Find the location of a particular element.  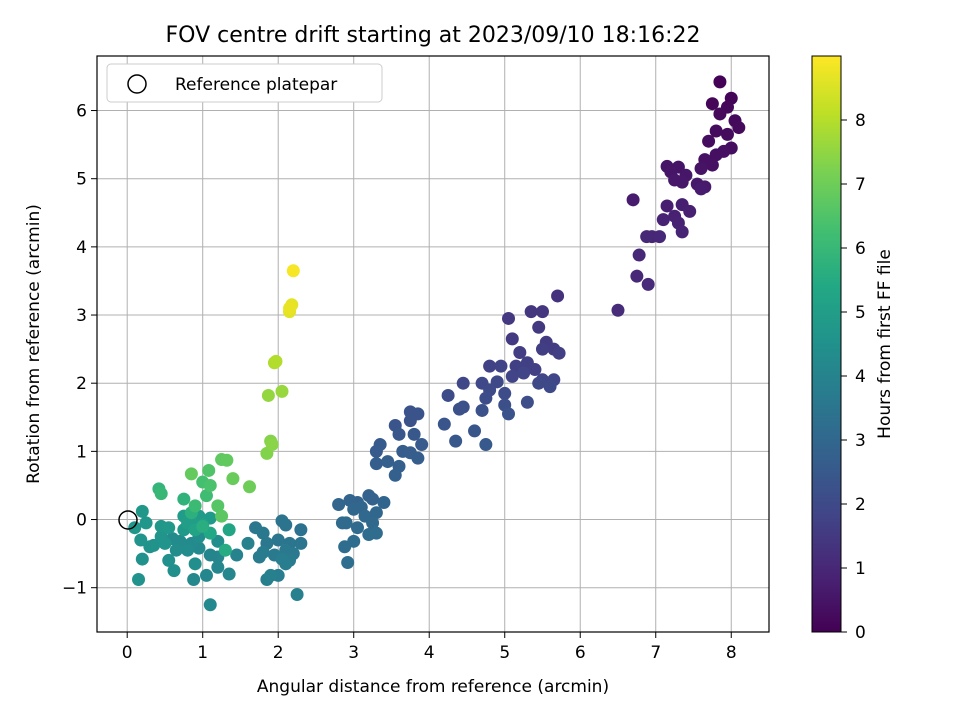

colorbar-tick-label: 5 is located at coordinates (860, 313).